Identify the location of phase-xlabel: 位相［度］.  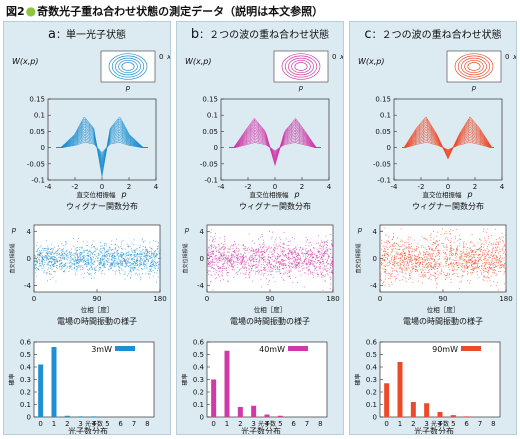
(97, 309).